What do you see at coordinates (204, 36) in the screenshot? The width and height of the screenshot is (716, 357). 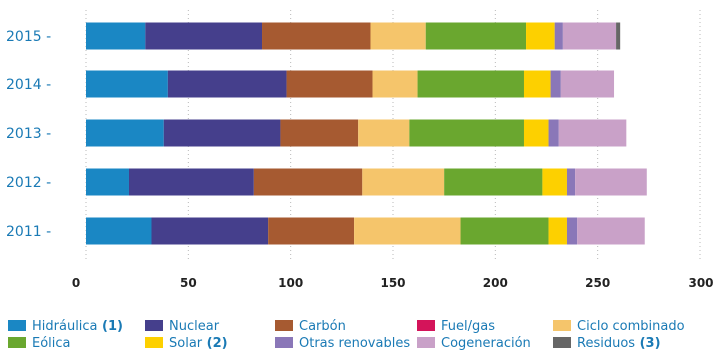 I see `bar-segment-2015-nuclear` at bounding box center [204, 36].